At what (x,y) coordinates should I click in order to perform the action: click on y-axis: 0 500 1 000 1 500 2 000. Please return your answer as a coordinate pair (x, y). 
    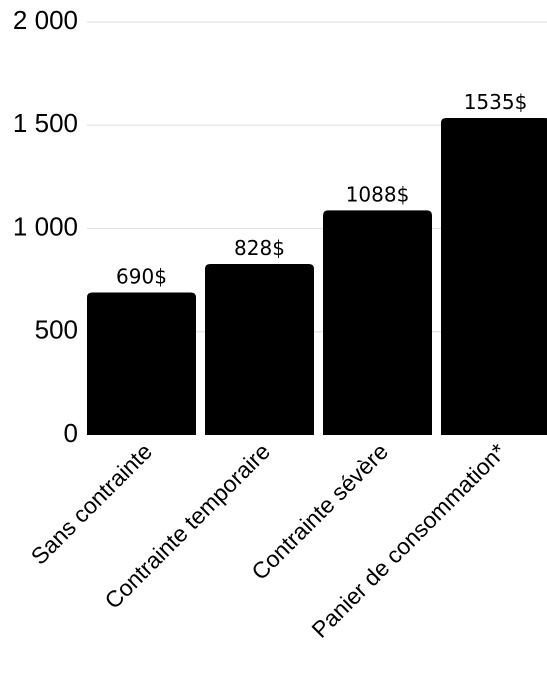
    Looking at the image, I should click on (45, 226).